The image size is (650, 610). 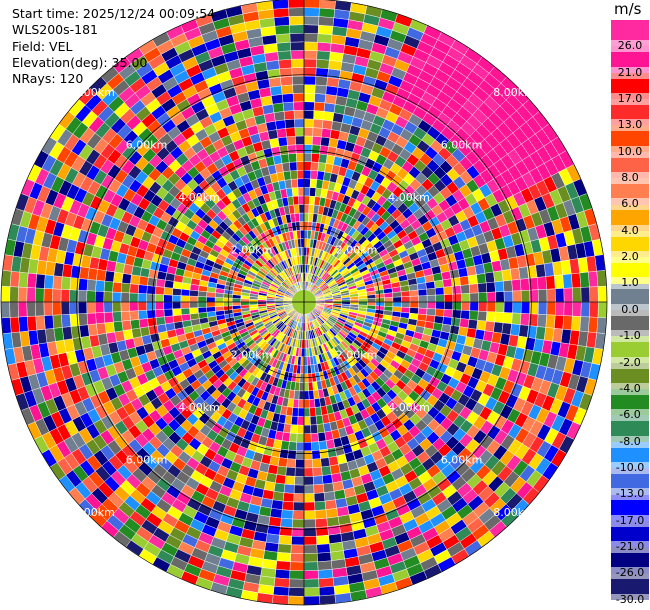 What do you see at coordinates (630, 573) in the screenshot?
I see `colorbar-tick-label: -26.0` at bounding box center [630, 573].